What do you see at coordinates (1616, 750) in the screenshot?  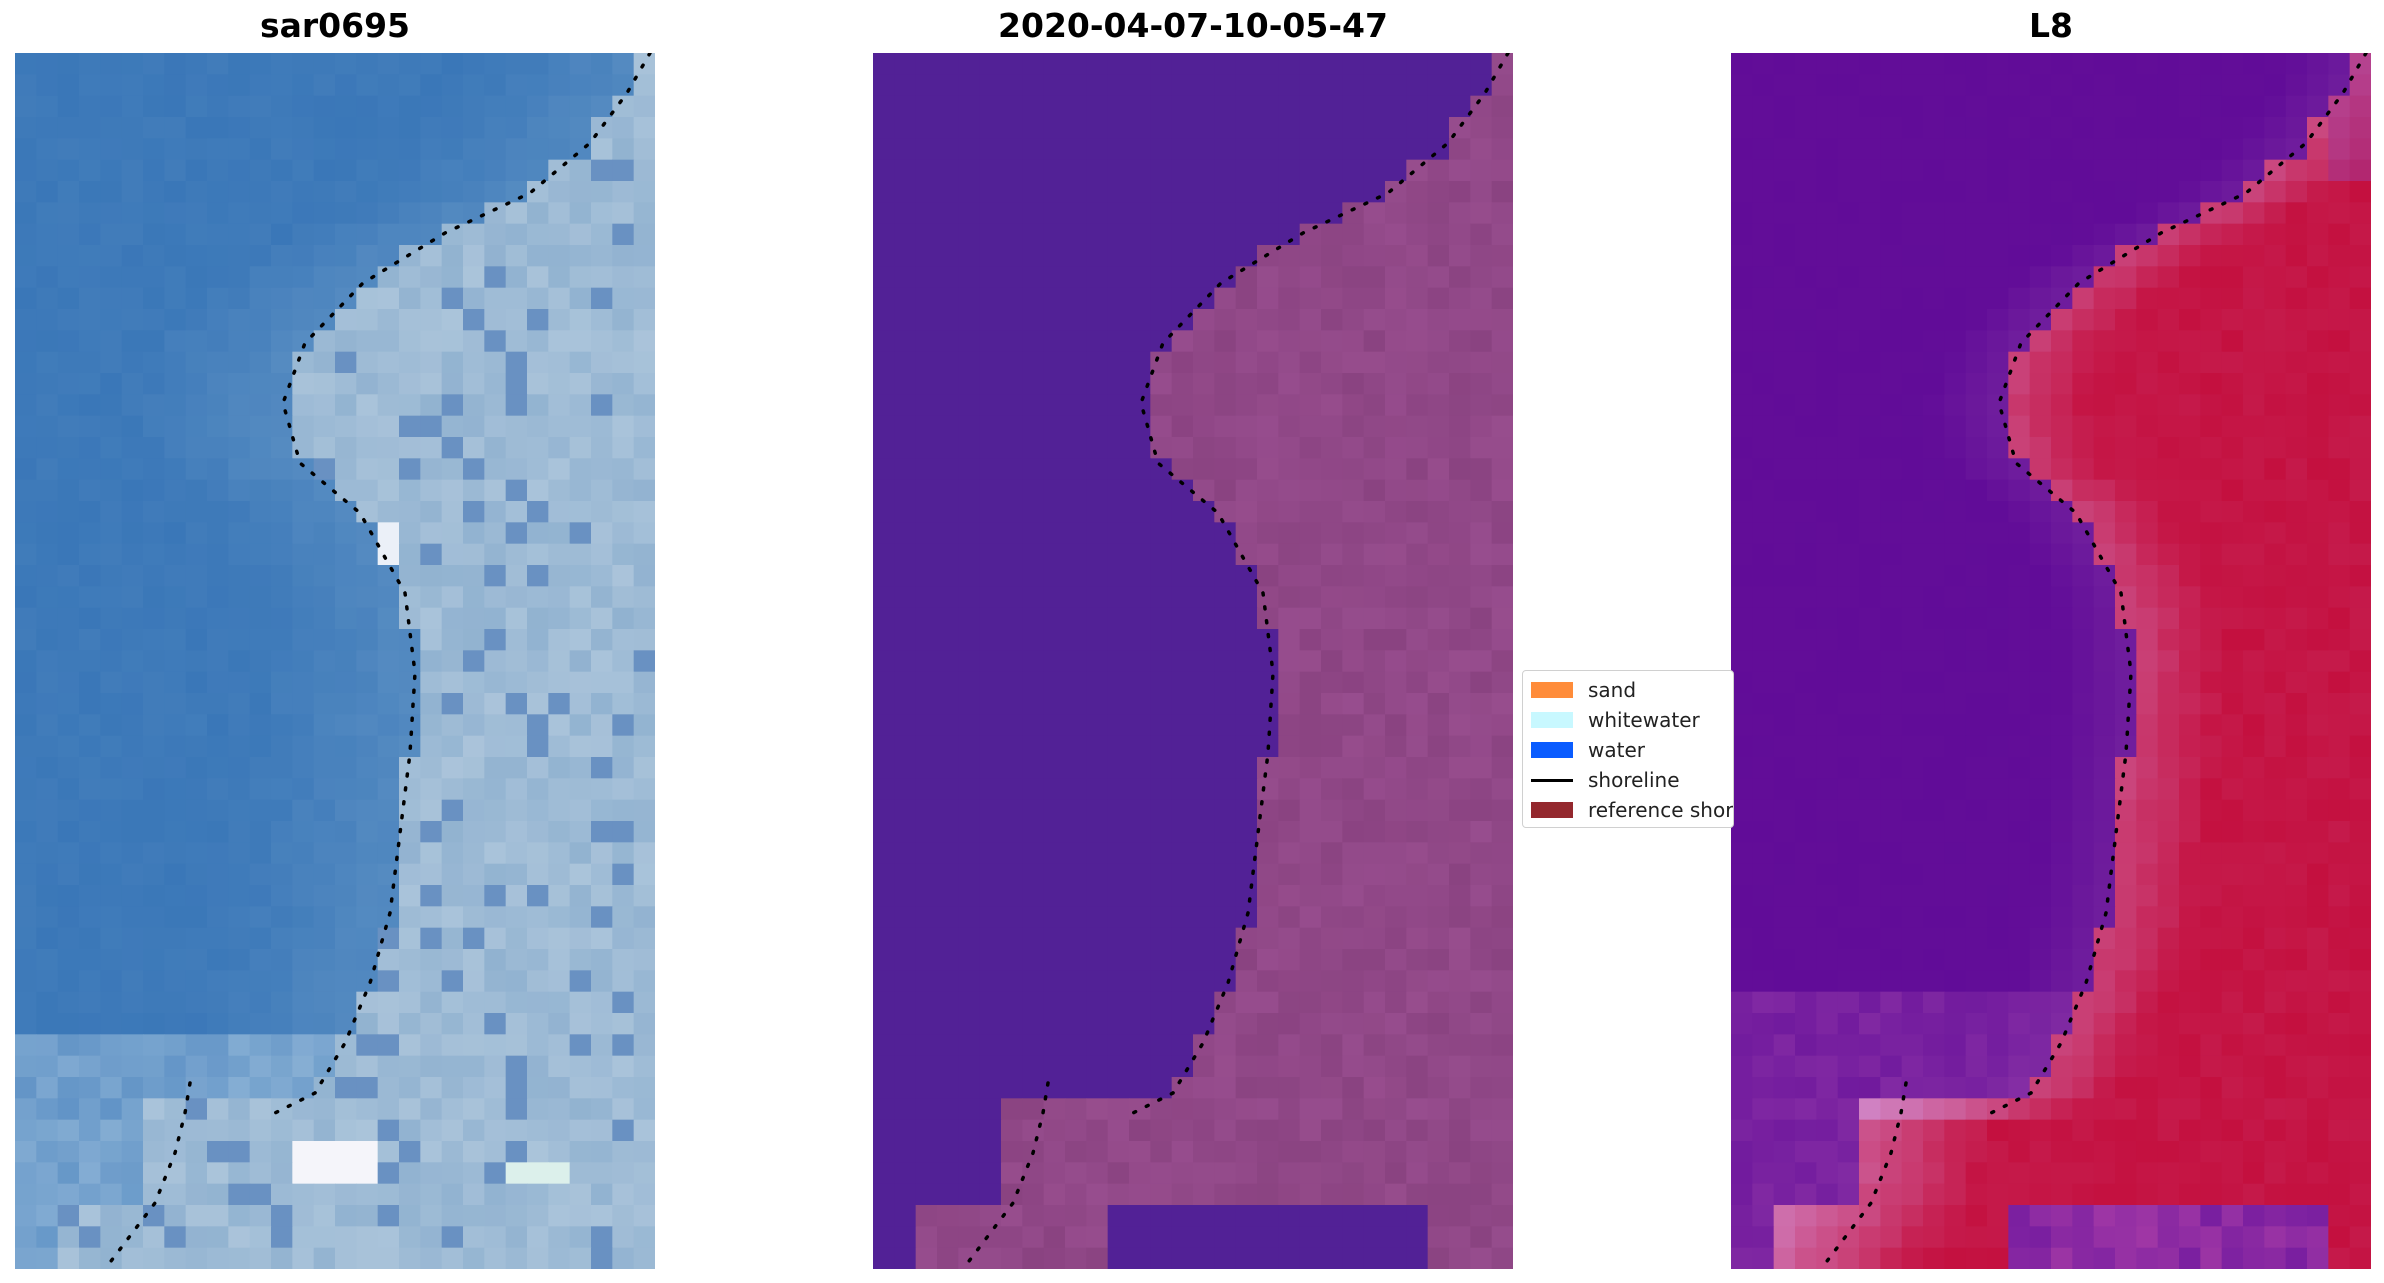 I see `legend-label-water: water` at bounding box center [1616, 750].